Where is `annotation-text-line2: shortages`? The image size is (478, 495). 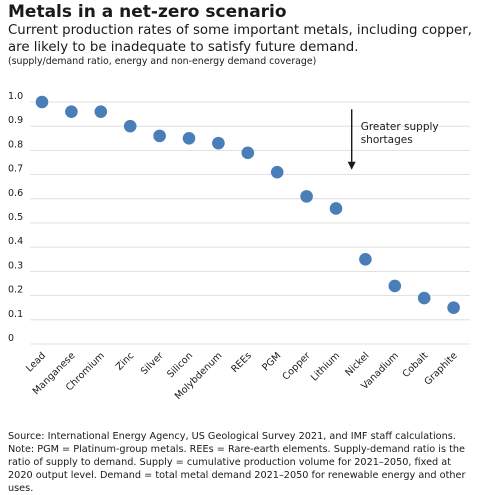
annotation-text-line2: shortages is located at coordinates (387, 140).